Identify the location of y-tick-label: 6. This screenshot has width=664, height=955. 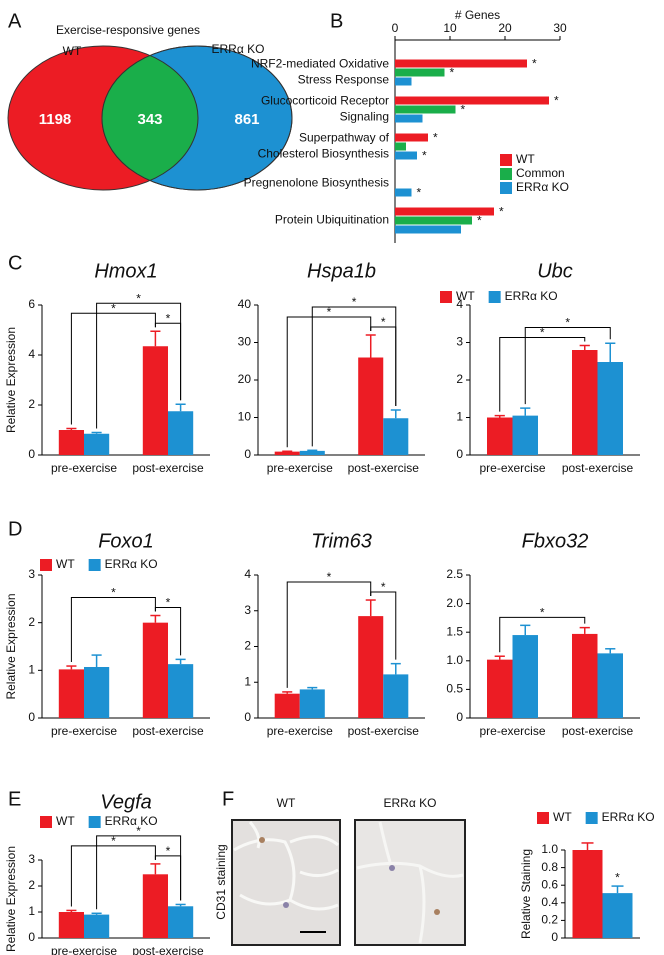
(31, 304).